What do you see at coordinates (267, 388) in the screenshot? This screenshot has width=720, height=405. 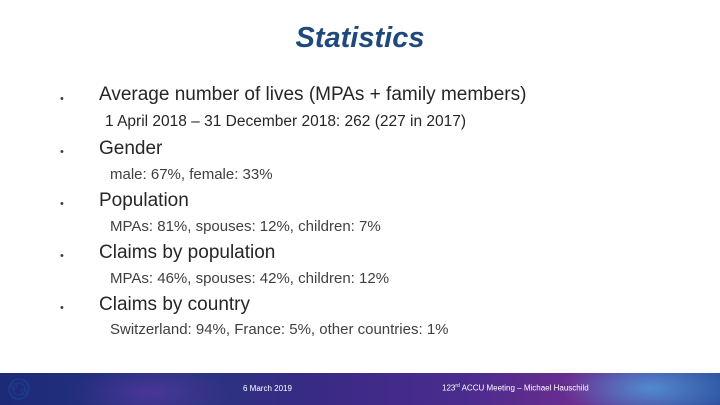 I see `footer-date: 6 March 2019` at bounding box center [267, 388].